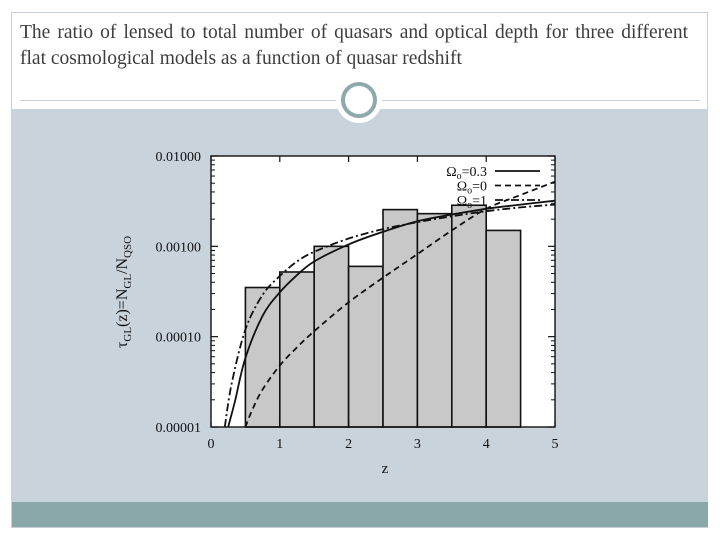  Describe the element at coordinates (122, 307) in the screenshot. I see `y-label-part: (z)=N` at that location.